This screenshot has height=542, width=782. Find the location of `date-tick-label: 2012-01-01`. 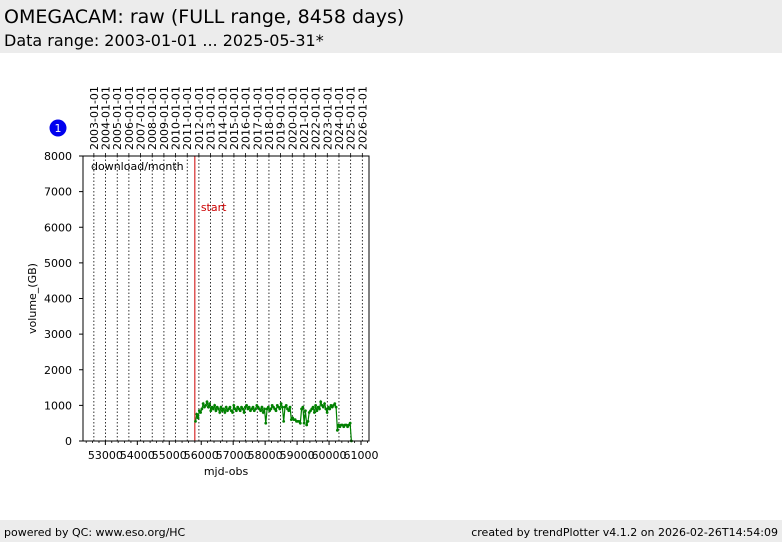

date-tick-label: 2012-01-01 is located at coordinates (199, 118).